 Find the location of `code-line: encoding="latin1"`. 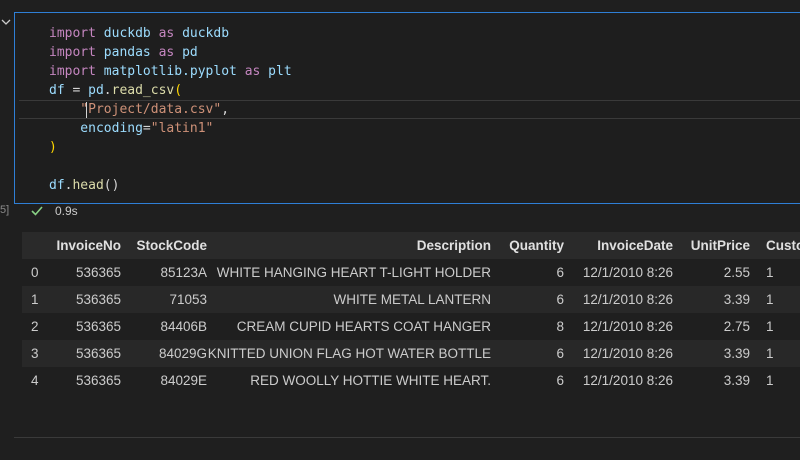

code-line: encoding="latin1" is located at coordinates (131, 128).